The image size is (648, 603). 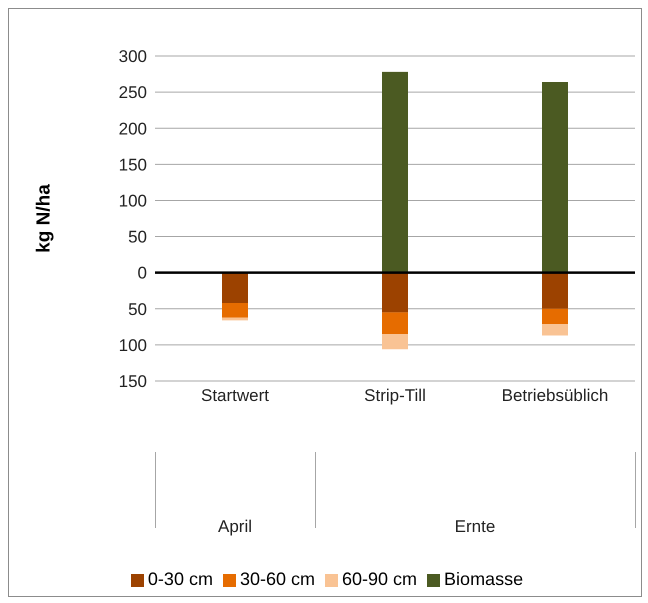 I want to click on legend-label: Biomasse, so click(x=484, y=579).